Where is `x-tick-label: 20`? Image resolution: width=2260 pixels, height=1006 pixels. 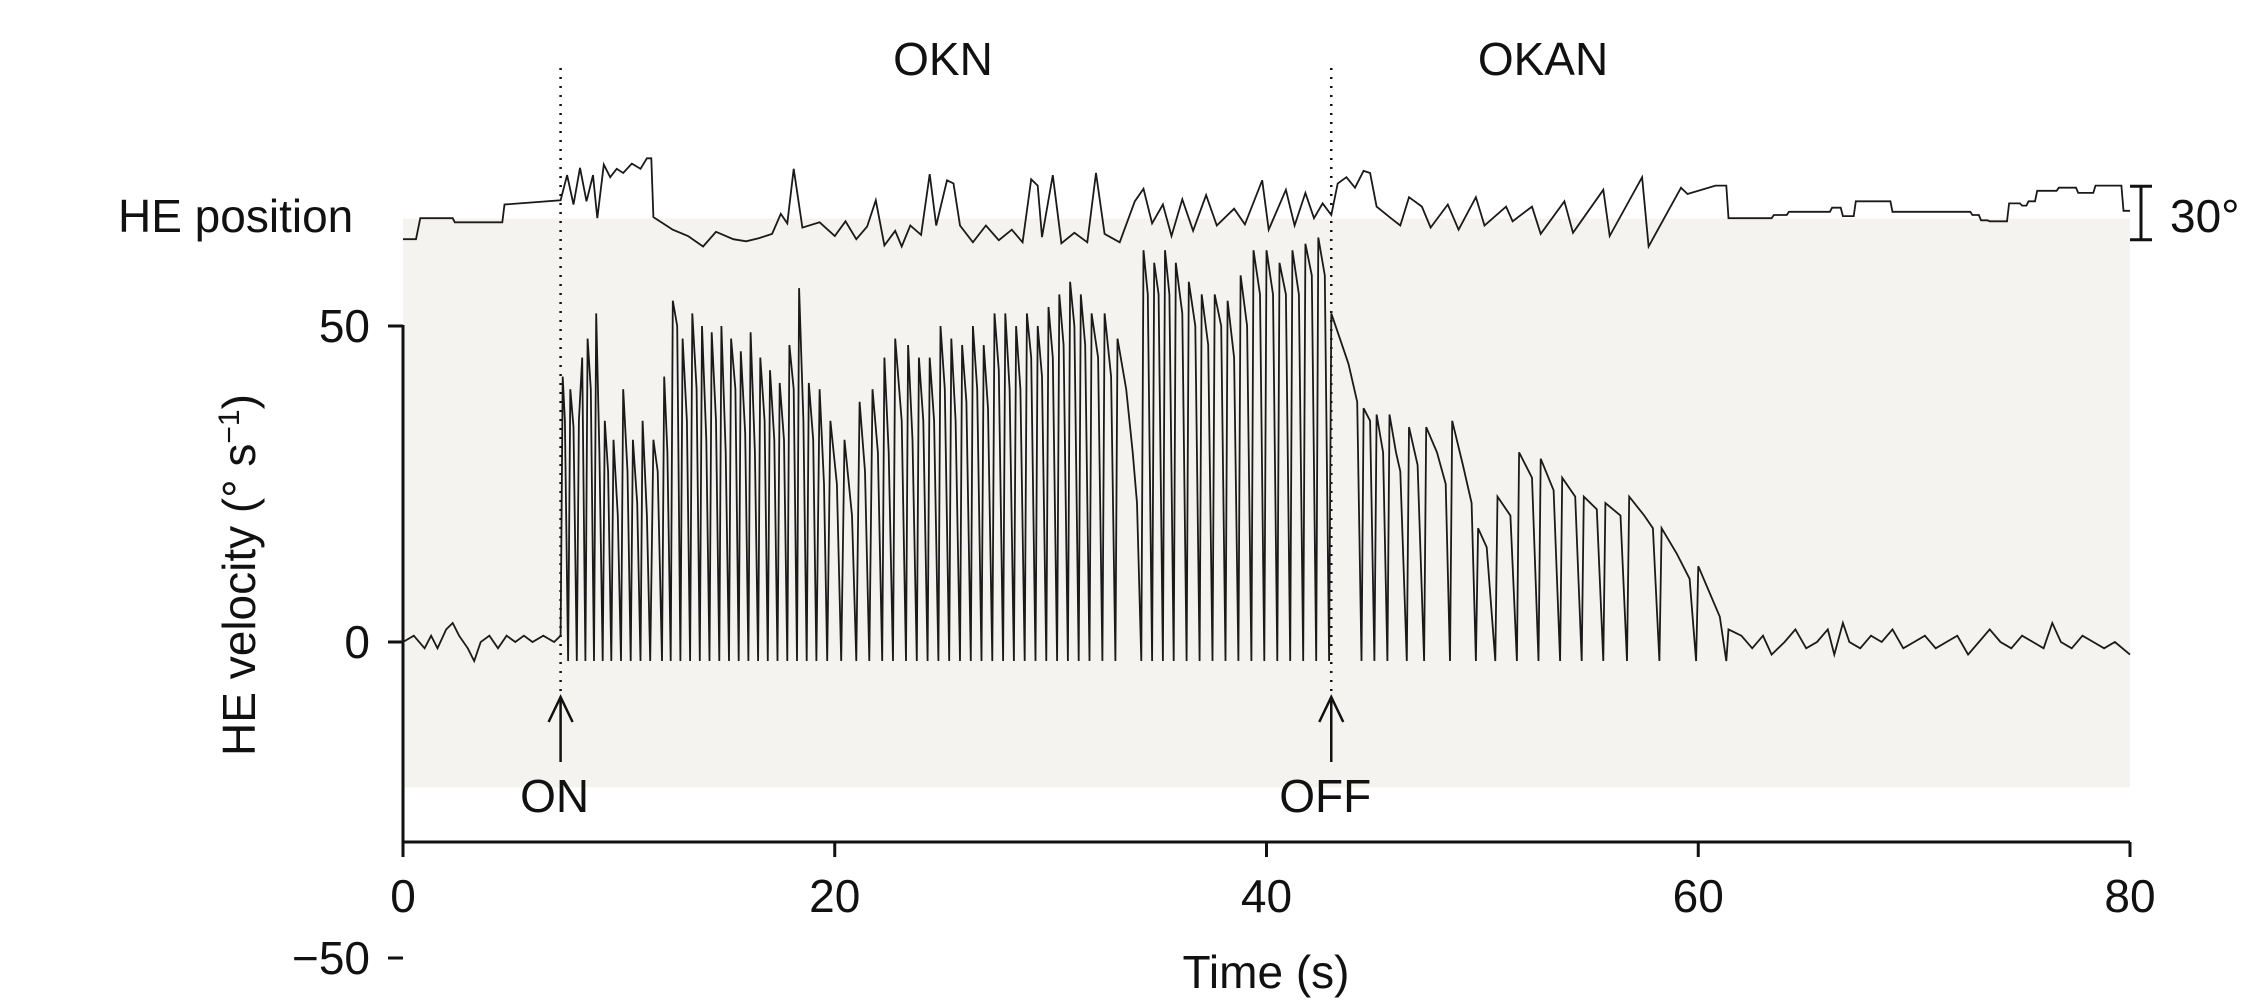 x-tick-label: 20 is located at coordinates (834, 896).